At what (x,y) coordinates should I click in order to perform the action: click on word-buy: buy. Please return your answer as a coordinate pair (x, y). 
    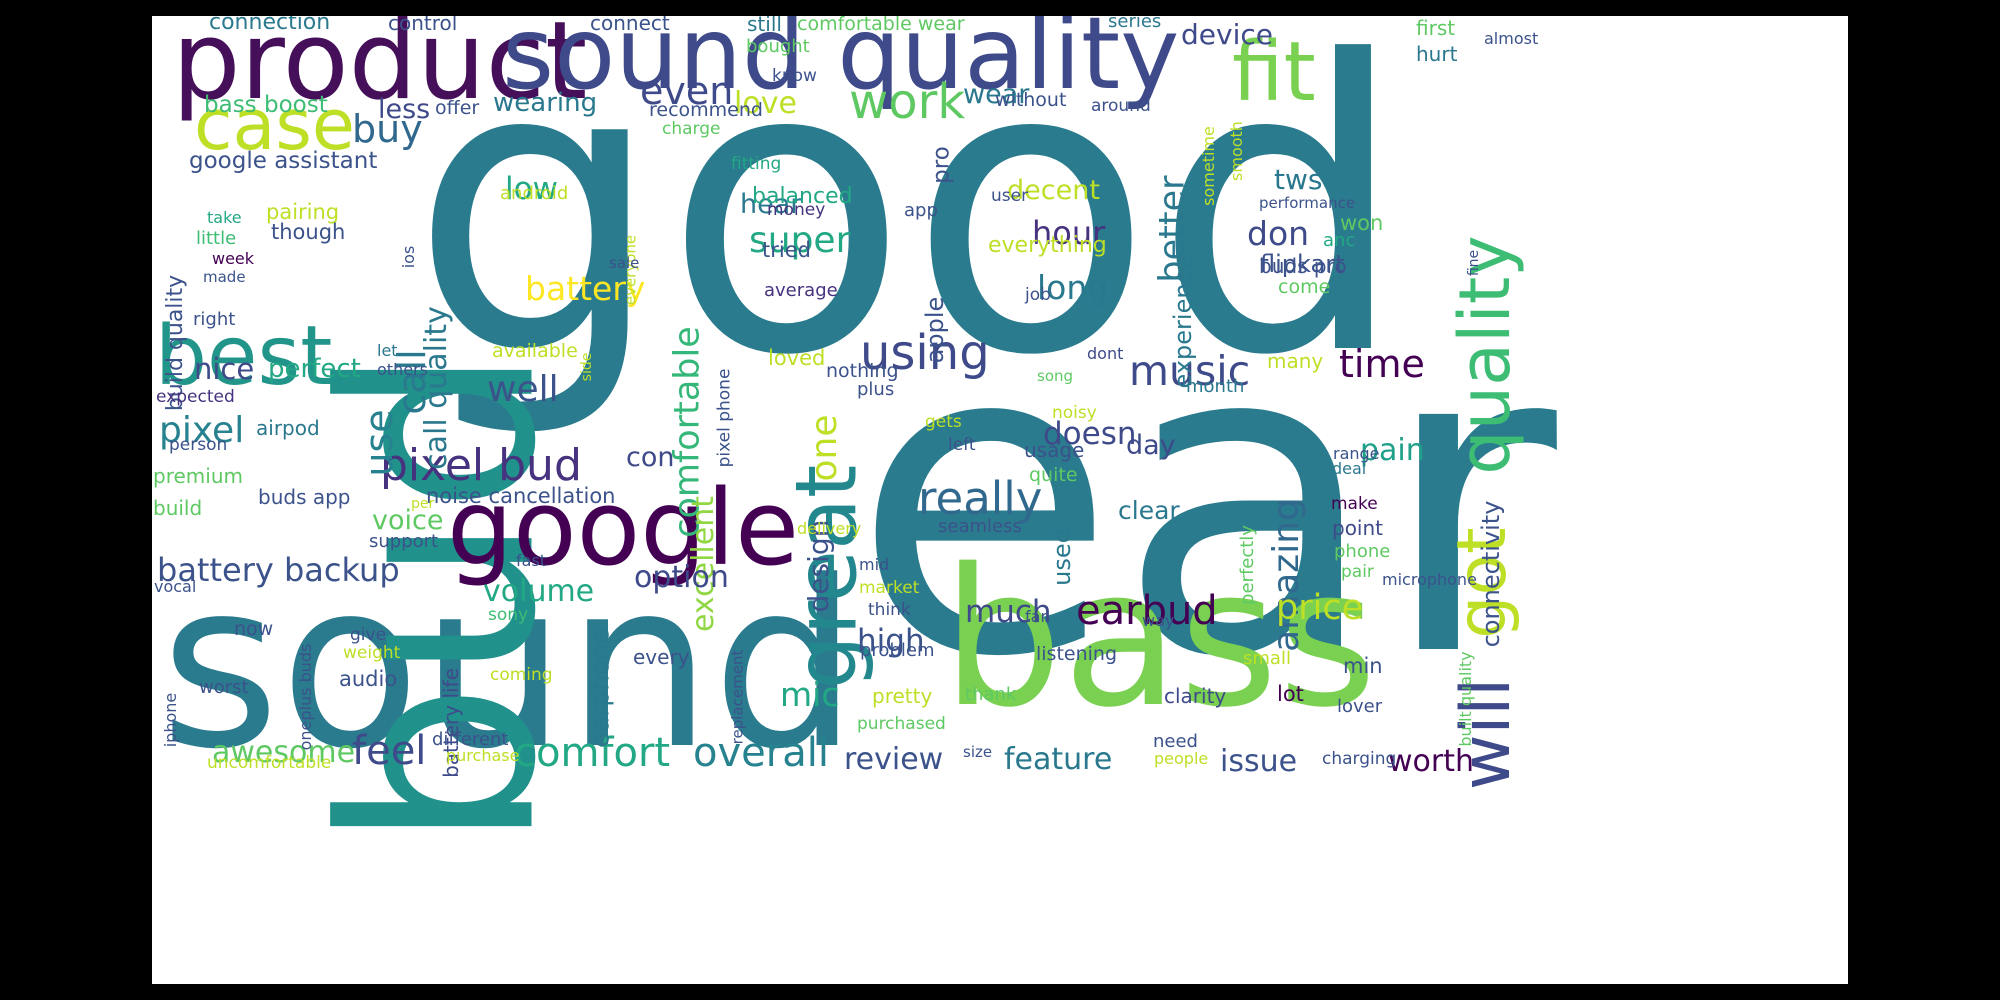
    Looking at the image, I should click on (387, 129).